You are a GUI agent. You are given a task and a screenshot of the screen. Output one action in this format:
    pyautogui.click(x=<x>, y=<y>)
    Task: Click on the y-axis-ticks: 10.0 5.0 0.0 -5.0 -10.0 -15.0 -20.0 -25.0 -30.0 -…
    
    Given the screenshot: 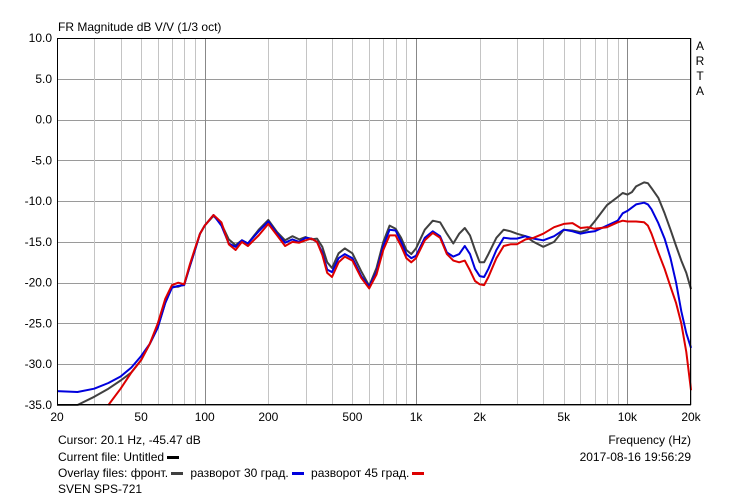 What is the action you would take?
    pyautogui.click(x=39, y=221)
    